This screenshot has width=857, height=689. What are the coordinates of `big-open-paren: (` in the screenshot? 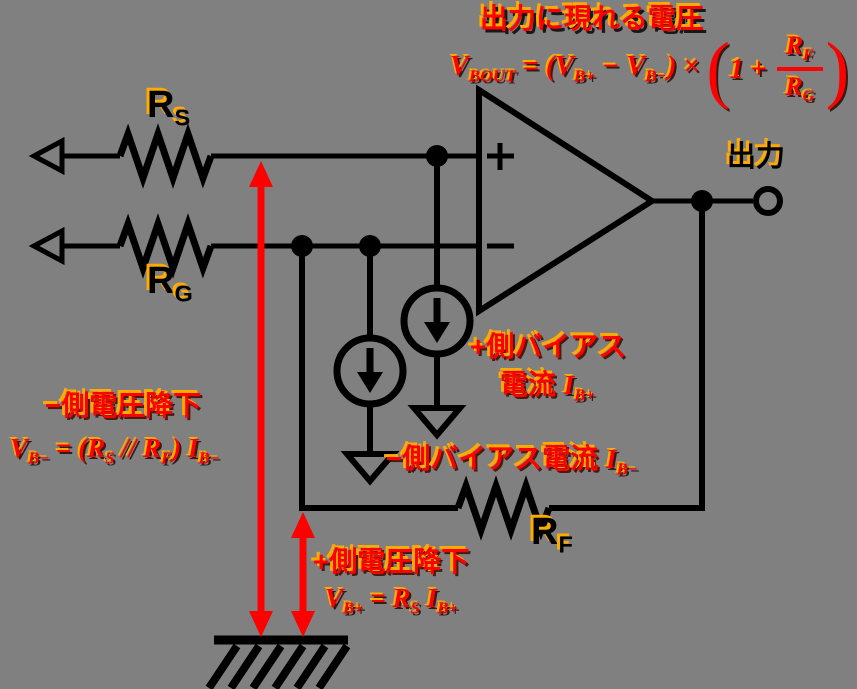 It's located at (718, 69).